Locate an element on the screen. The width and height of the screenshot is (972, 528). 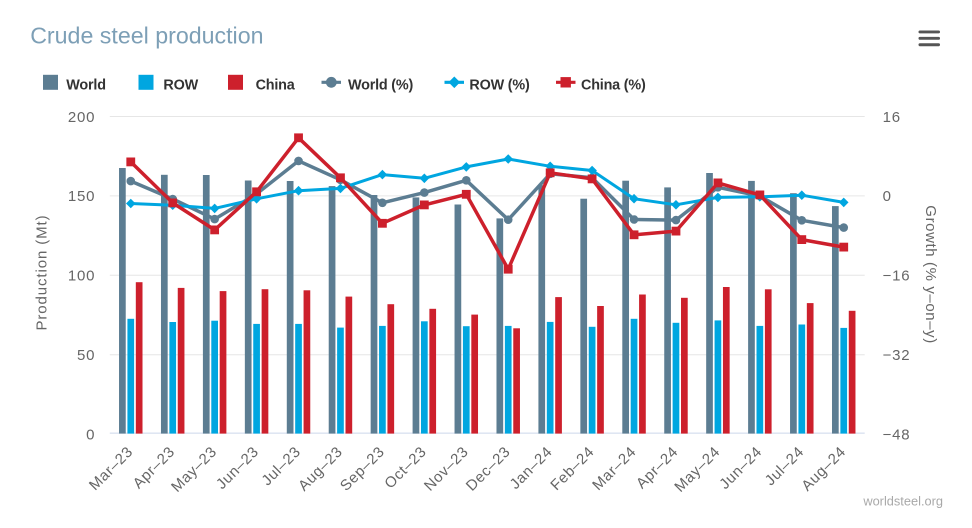
svg-text: 100 is located at coordinates (81, 276).